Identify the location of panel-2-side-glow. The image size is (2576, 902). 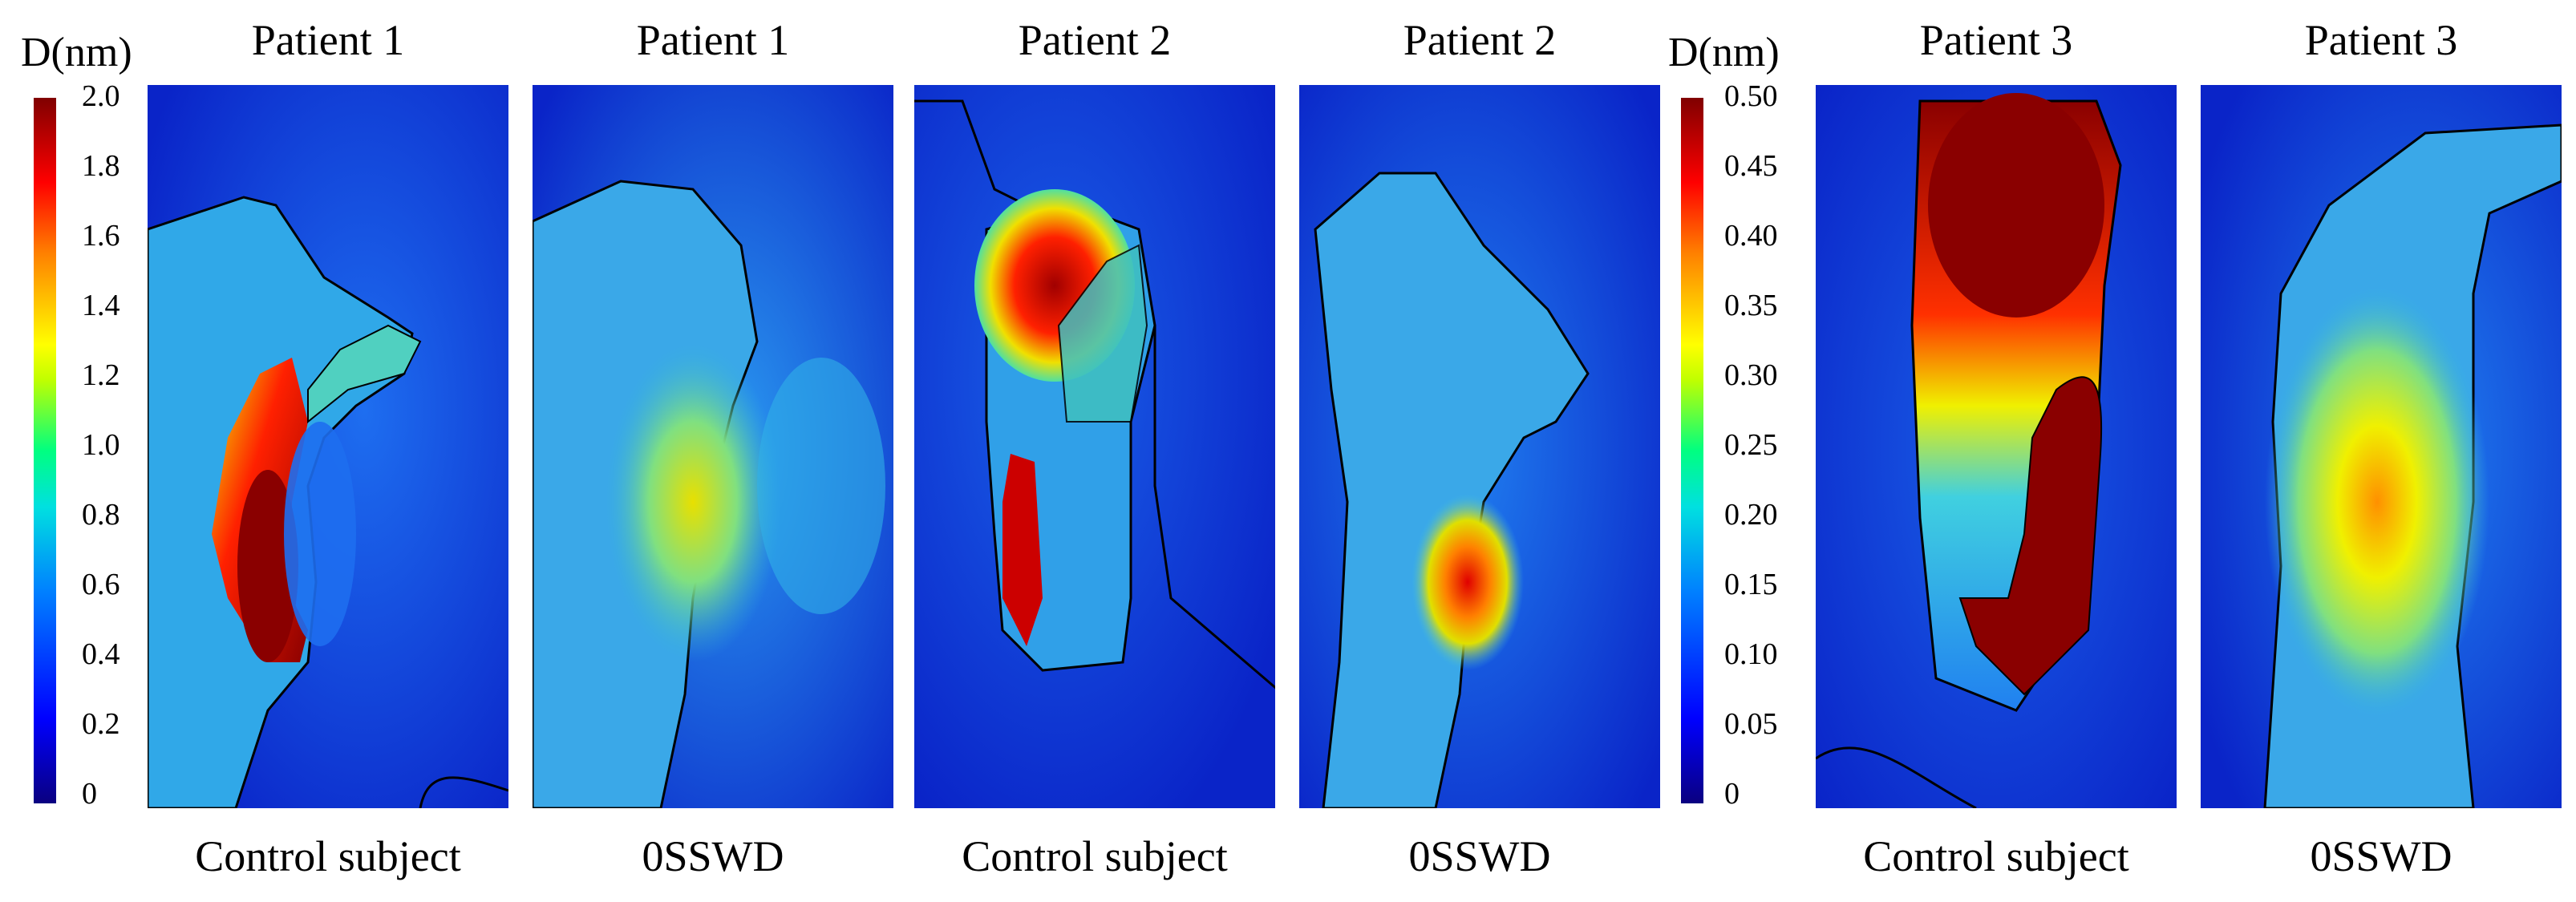
(821, 486).